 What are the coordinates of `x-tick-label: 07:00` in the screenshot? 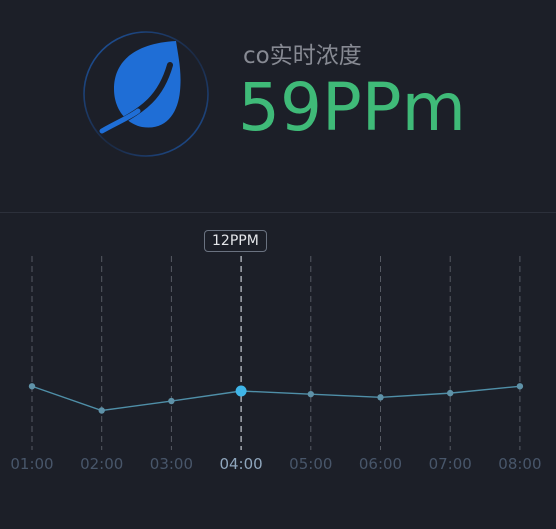 It's located at (450, 464).